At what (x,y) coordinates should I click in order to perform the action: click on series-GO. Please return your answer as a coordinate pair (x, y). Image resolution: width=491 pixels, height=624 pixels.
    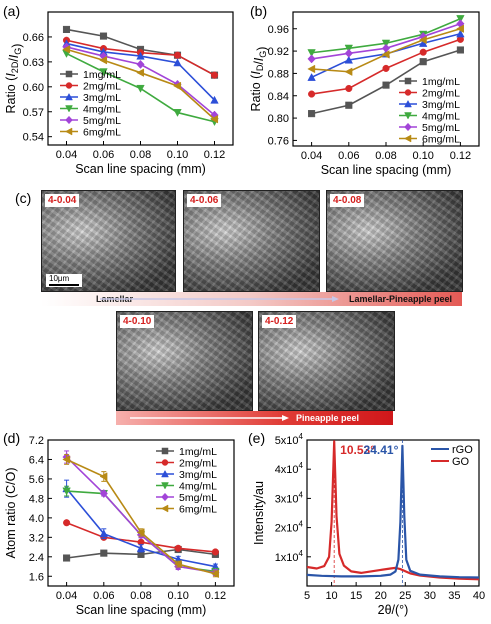
    Looking at the image, I should click on (393, 510).